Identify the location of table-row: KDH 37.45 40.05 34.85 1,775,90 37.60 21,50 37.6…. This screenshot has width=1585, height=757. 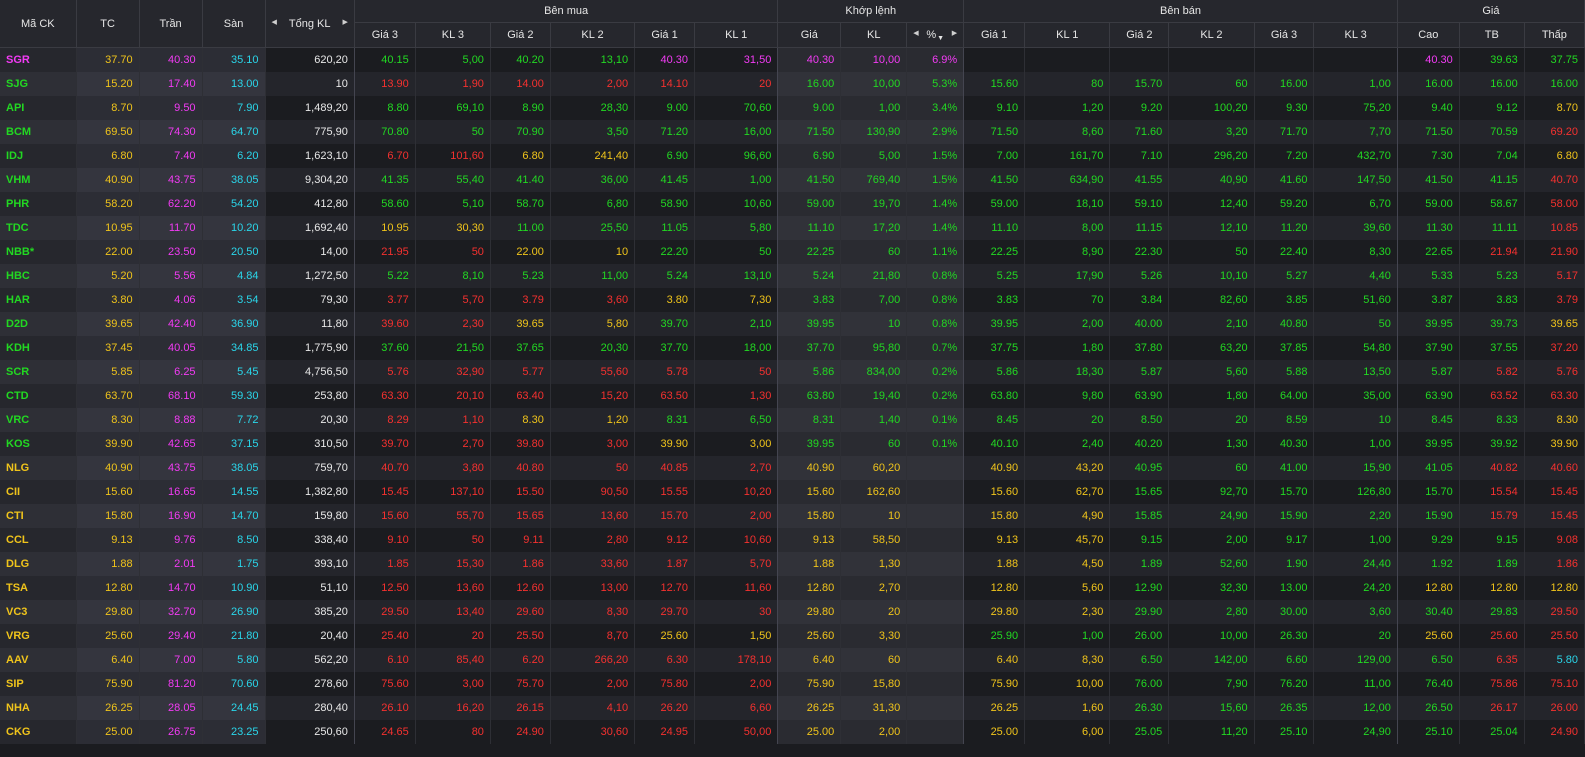
(792, 347).